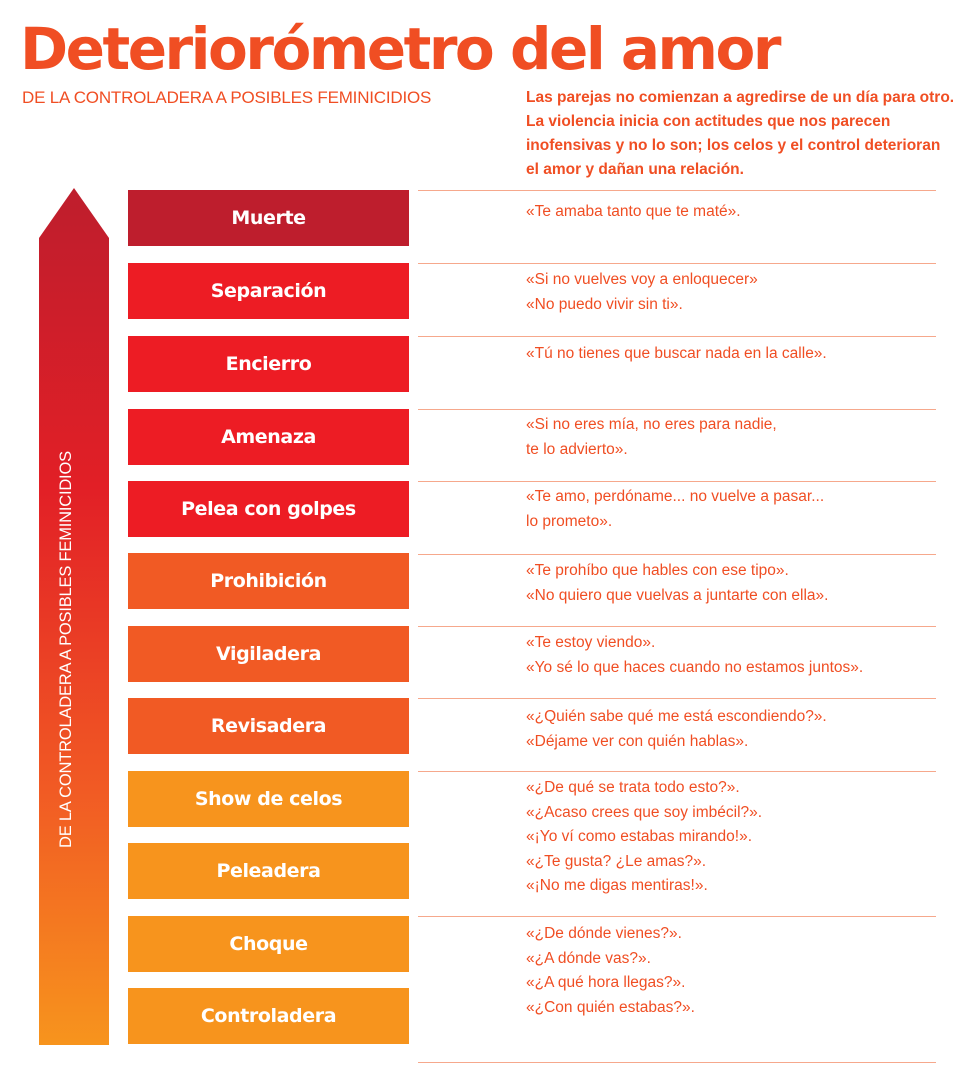 This screenshot has width=960, height=1085. What do you see at coordinates (610, 1007) in the screenshot?
I see `quote-line: «¿Con quién estabas?».` at bounding box center [610, 1007].